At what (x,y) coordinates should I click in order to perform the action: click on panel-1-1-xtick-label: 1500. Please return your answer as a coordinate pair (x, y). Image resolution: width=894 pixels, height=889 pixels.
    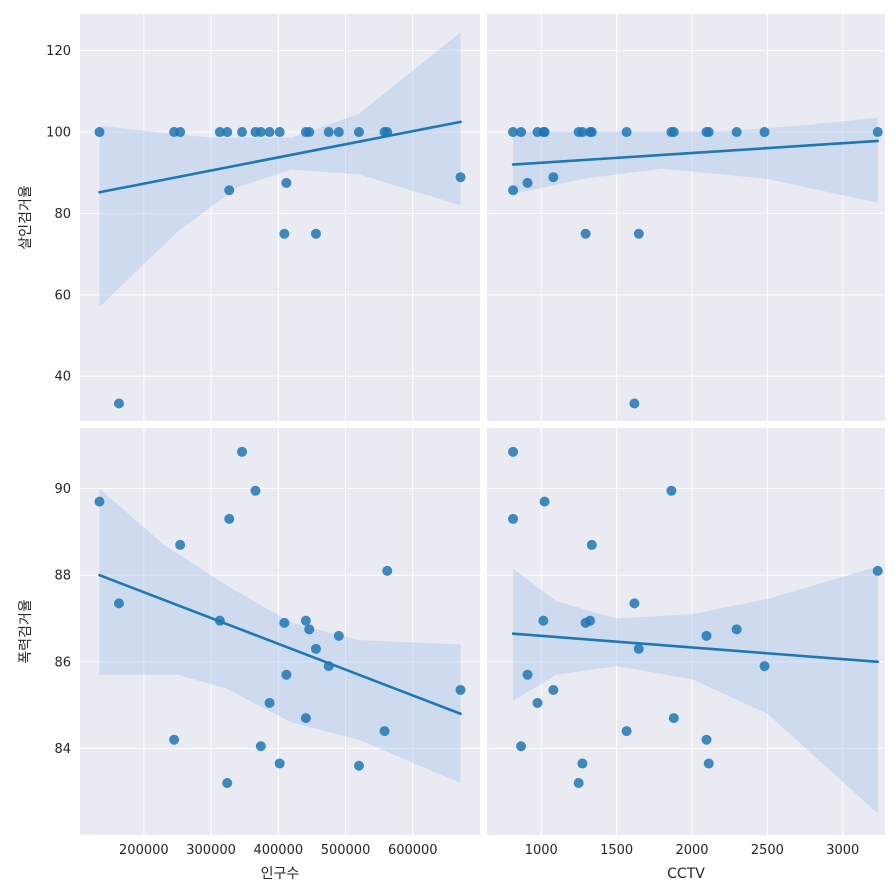
    Looking at the image, I should click on (616, 850).